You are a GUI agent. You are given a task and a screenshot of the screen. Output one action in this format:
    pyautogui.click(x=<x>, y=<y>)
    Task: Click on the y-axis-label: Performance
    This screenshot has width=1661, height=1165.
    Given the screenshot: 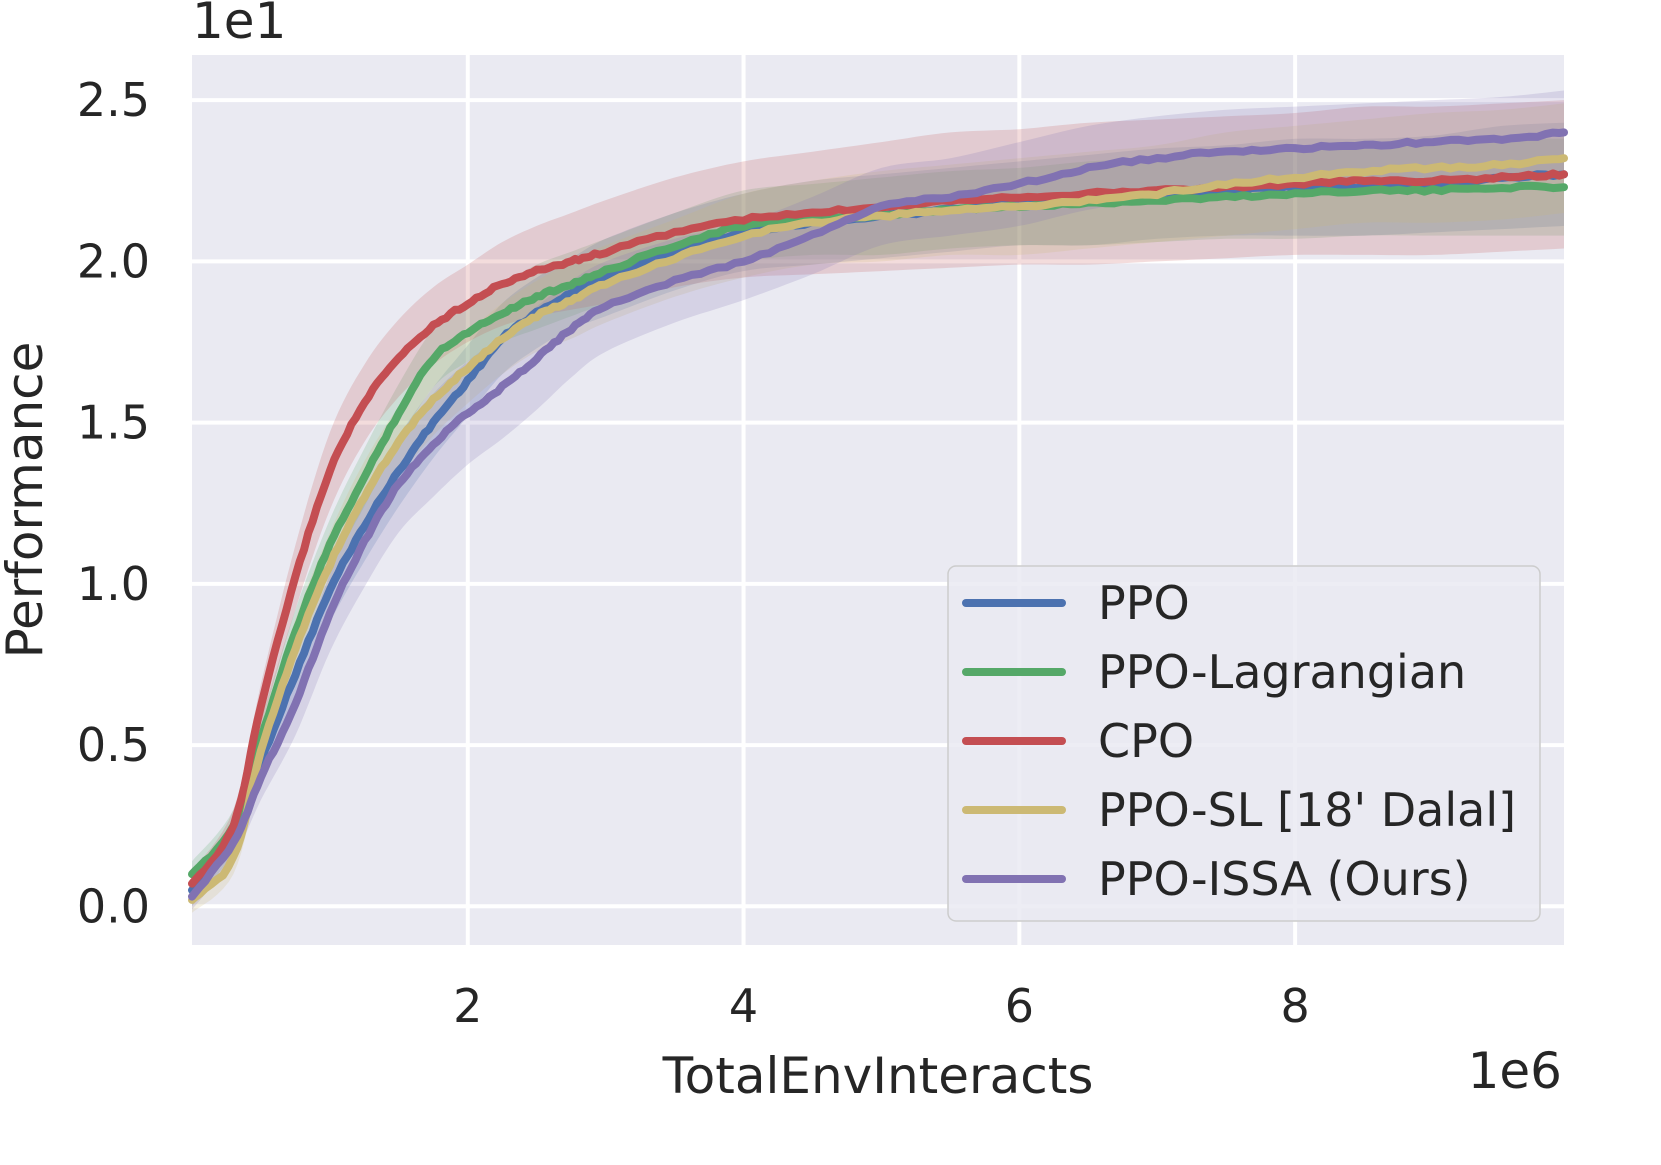 What is the action you would take?
    pyautogui.click(x=27, y=500)
    